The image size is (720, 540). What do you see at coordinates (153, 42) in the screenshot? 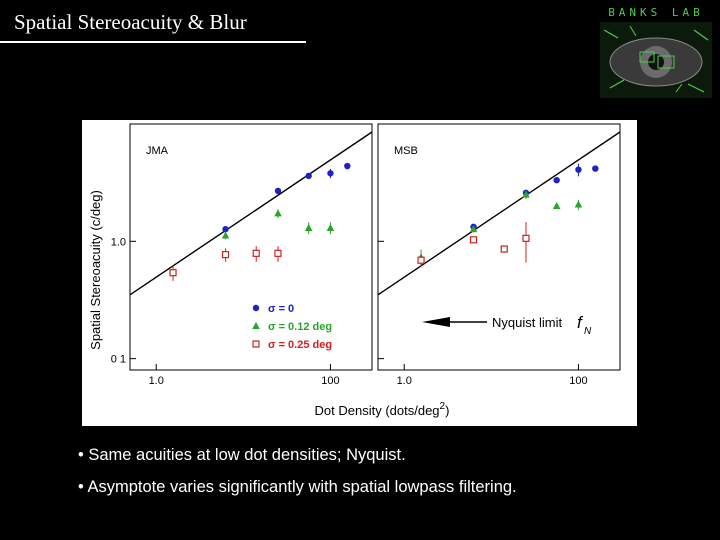
I see `title-underline` at bounding box center [153, 42].